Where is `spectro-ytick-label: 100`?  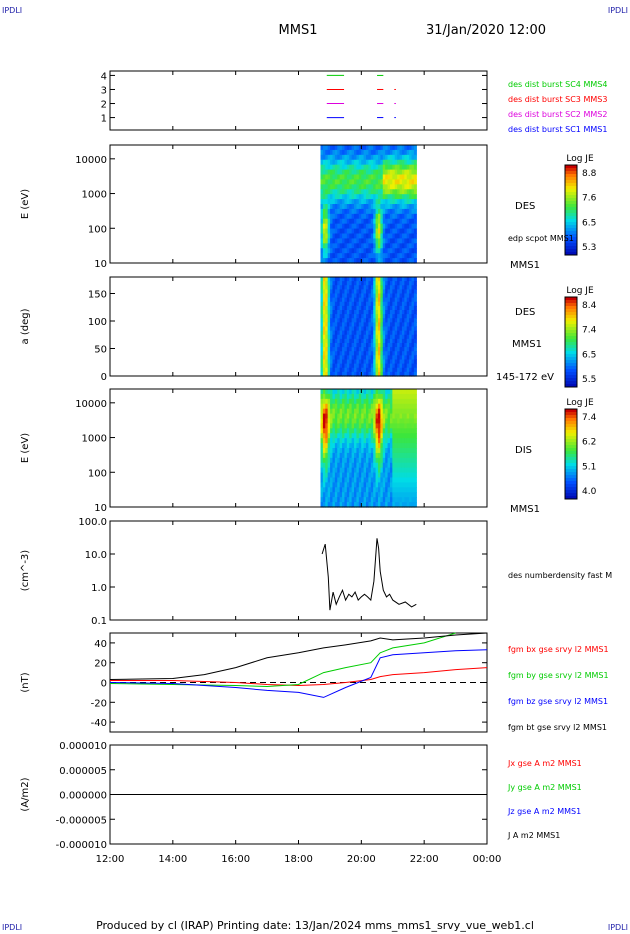 spectro-ytick-label: 100 is located at coordinates (97, 473).